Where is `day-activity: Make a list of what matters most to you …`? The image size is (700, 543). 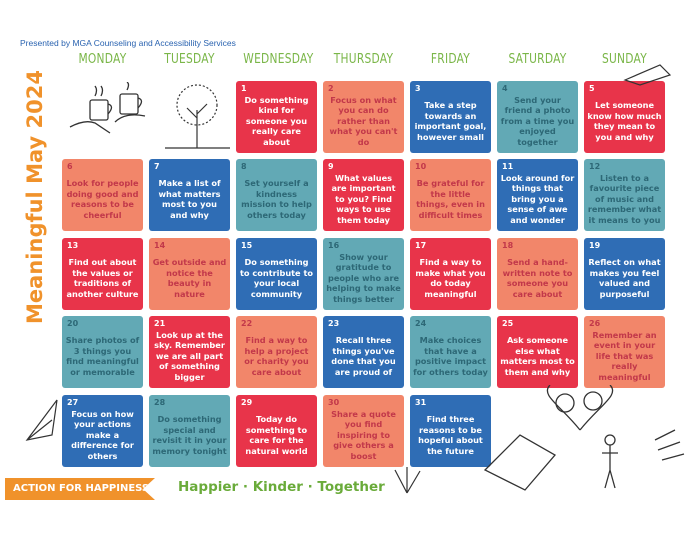 day-activity: Make a list of what matters most to you … is located at coordinates (189, 199).